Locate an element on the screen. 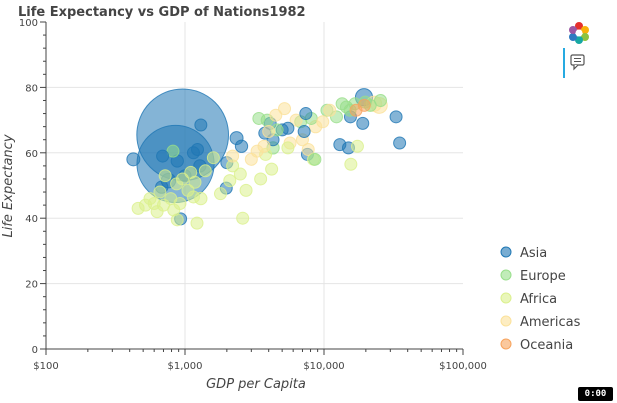 This screenshot has height=403, width=617. legend-label: Europe is located at coordinates (543, 276).